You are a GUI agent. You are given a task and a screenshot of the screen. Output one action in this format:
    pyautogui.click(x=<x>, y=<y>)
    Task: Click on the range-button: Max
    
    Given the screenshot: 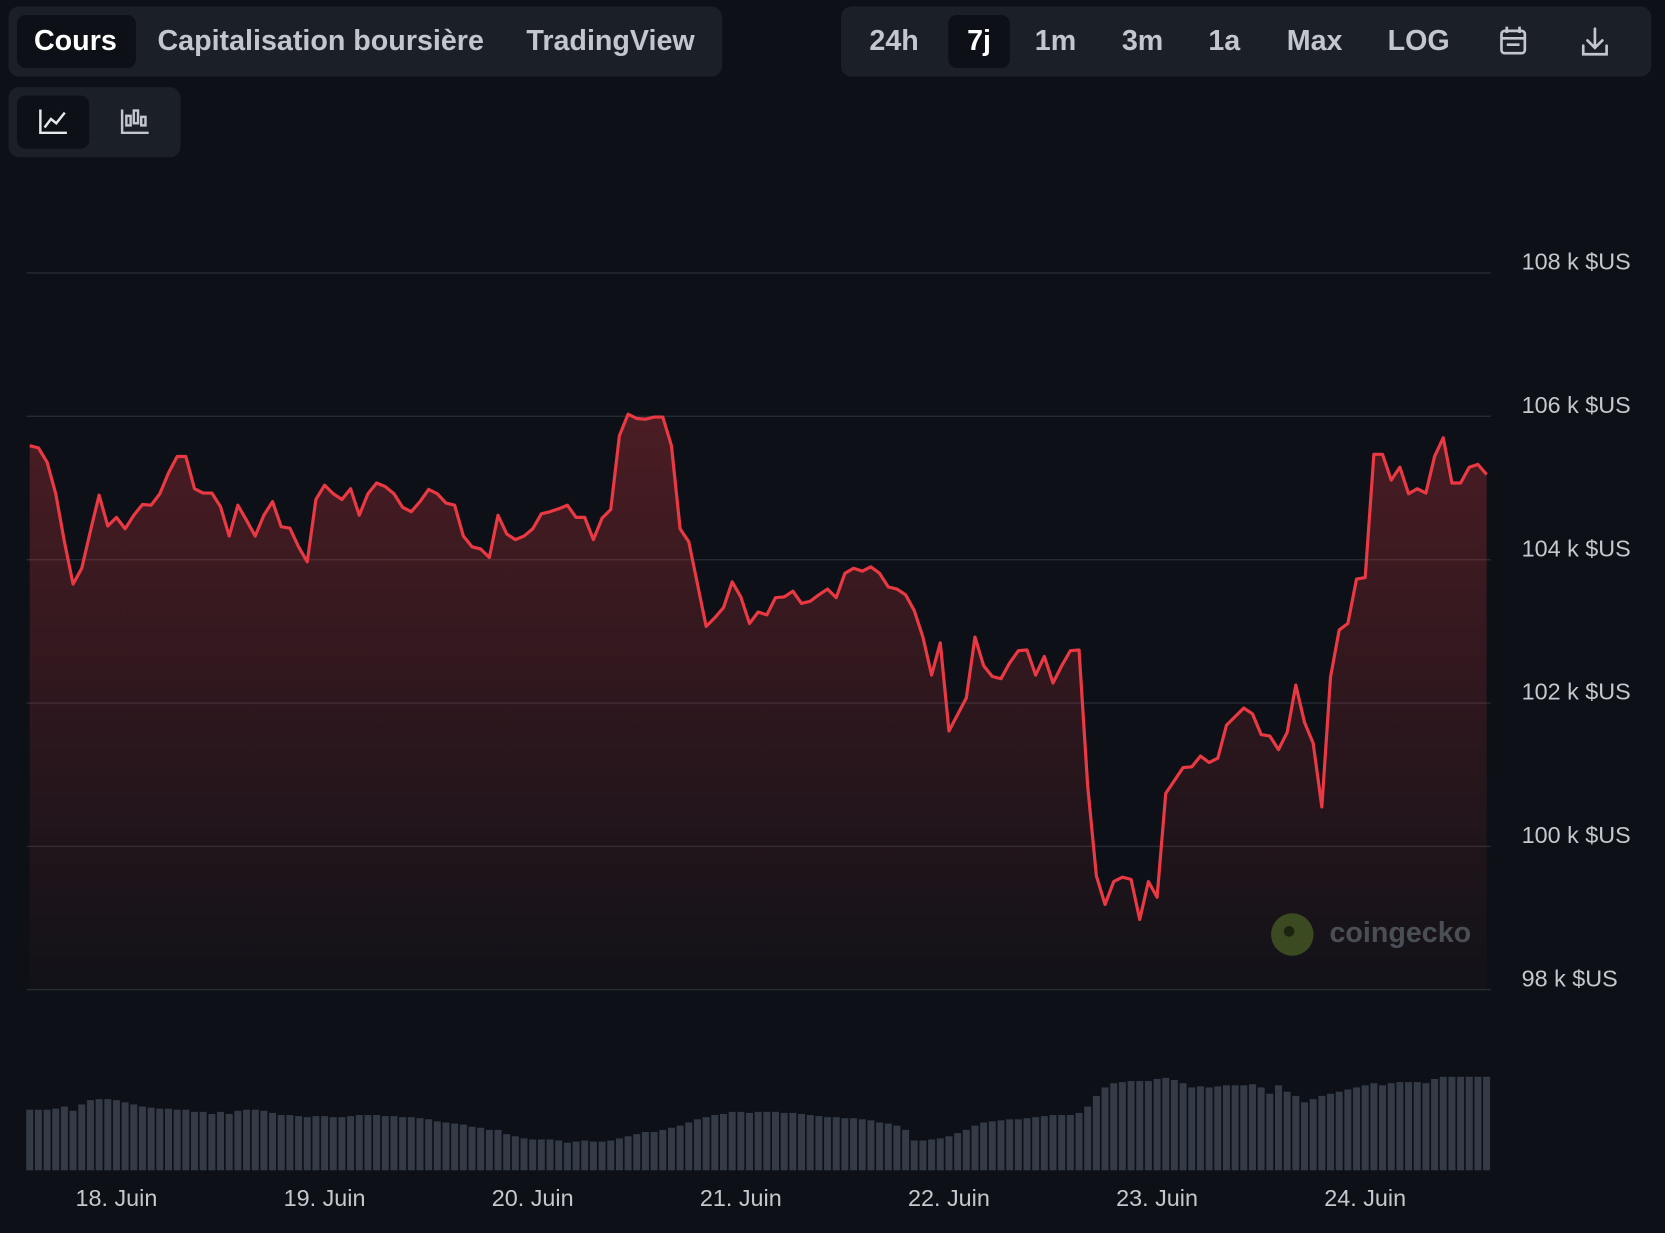 What is the action you would take?
    pyautogui.click(x=1315, y=41)
    